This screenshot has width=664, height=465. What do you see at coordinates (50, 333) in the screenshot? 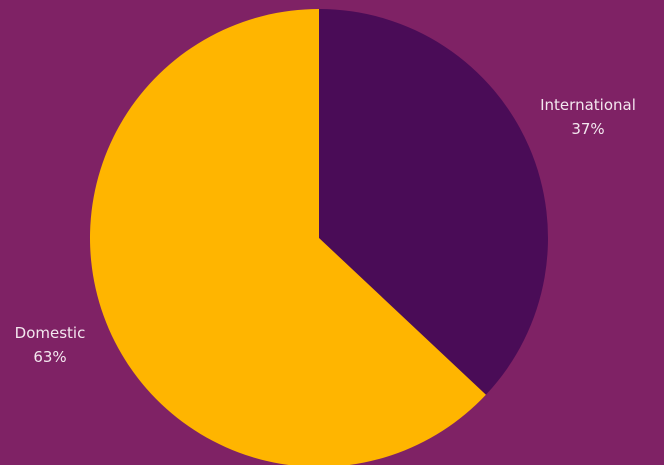
I see `slice-label-domestic: Domestic` at bounding box center [50, 333].